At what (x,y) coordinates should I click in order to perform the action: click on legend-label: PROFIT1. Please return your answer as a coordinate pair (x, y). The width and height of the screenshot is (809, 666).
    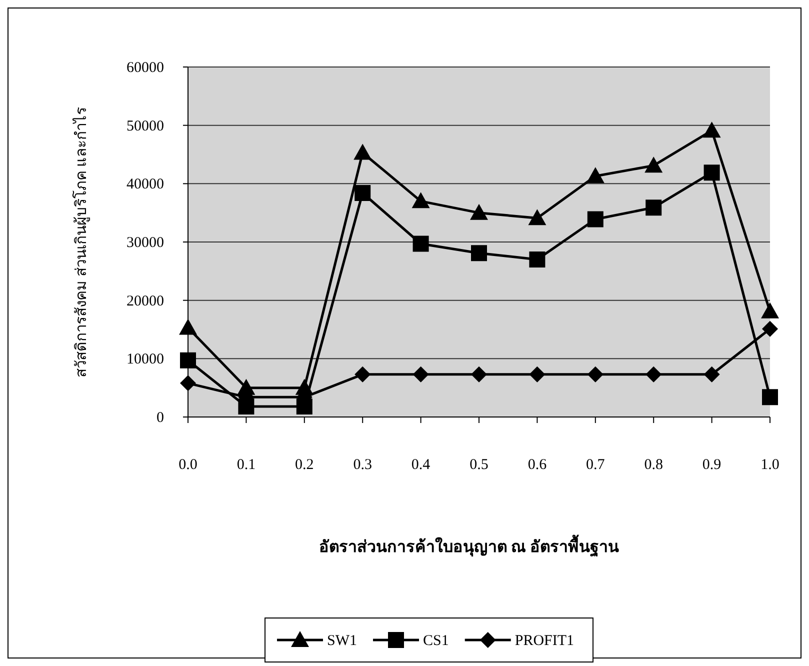
    Looking at the image, I should click on (544, 641).